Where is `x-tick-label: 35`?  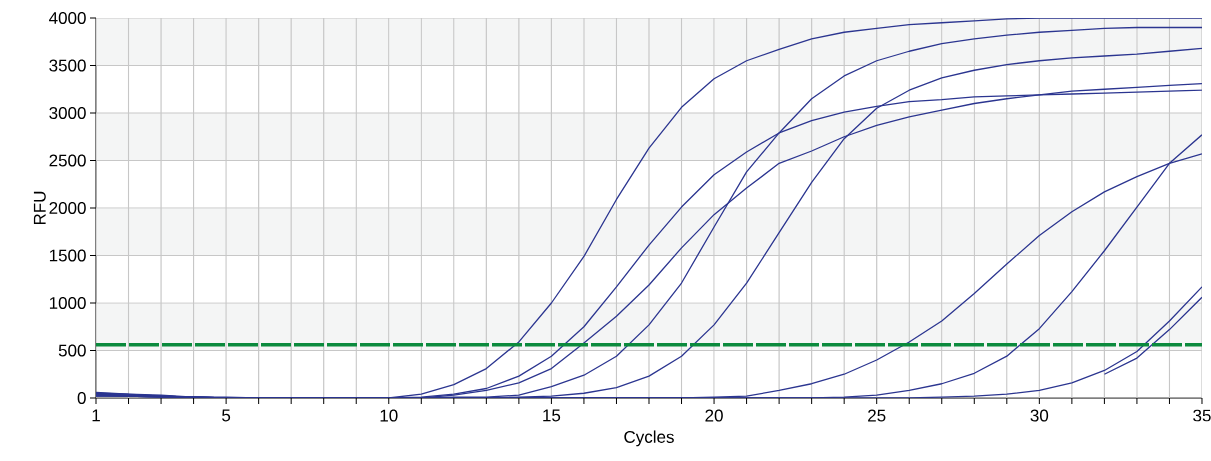
x-tick-label: 35 is located at coordinates (1202, 415).